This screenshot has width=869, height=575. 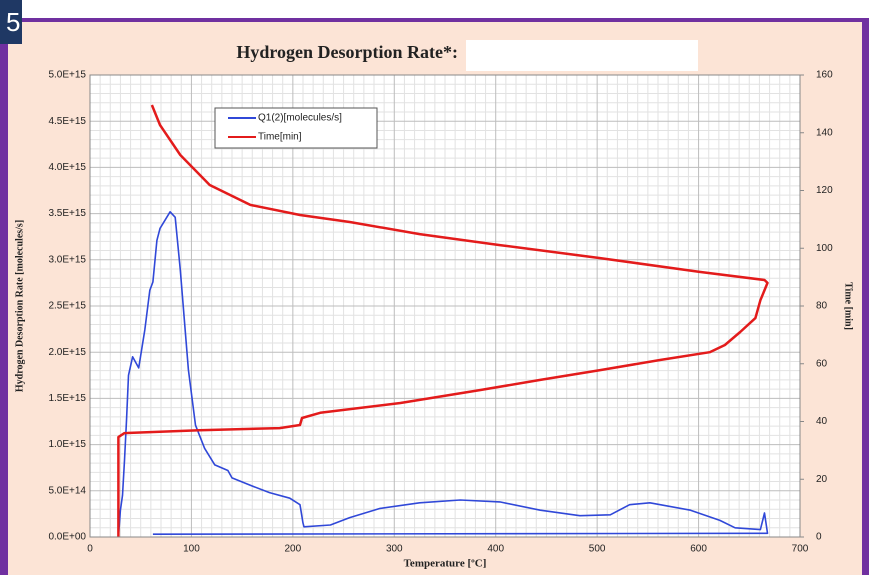 I want to click on legend-box, so click(x=296, y=128).